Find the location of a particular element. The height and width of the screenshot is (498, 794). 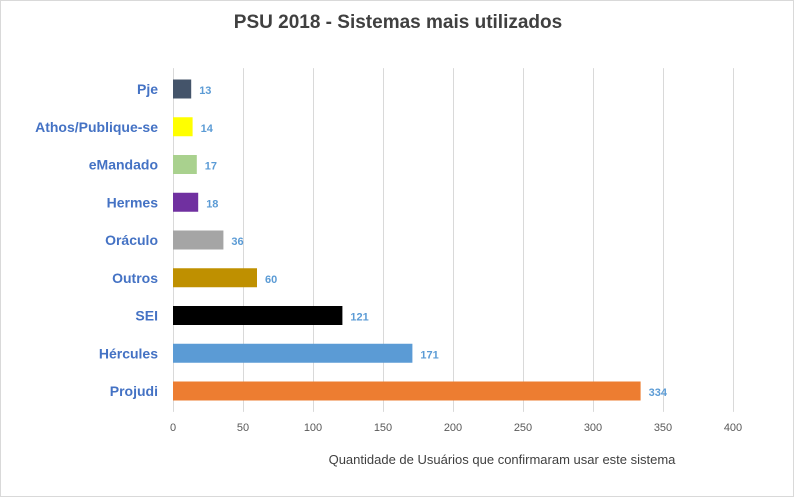

x-tick-label: 250 is located at coordinates (523, 428).